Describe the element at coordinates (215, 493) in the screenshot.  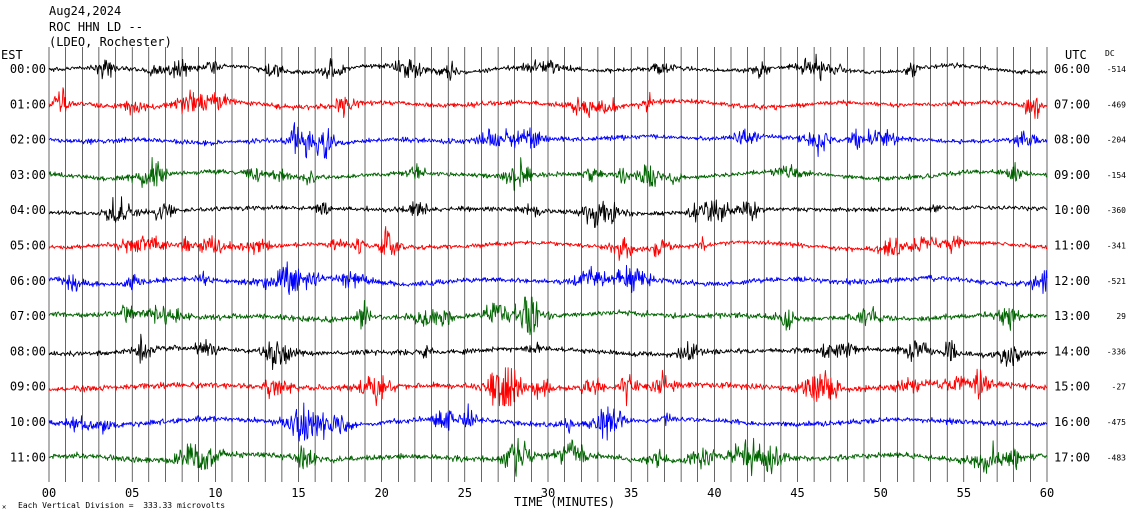
I see `x-tick-label: 10` at that location.